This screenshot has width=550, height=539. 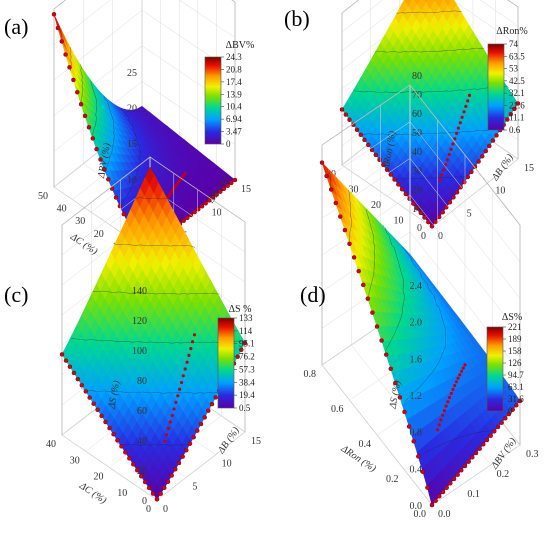 I want to click on z-tick-label: 60, so click(x=142, y=411).